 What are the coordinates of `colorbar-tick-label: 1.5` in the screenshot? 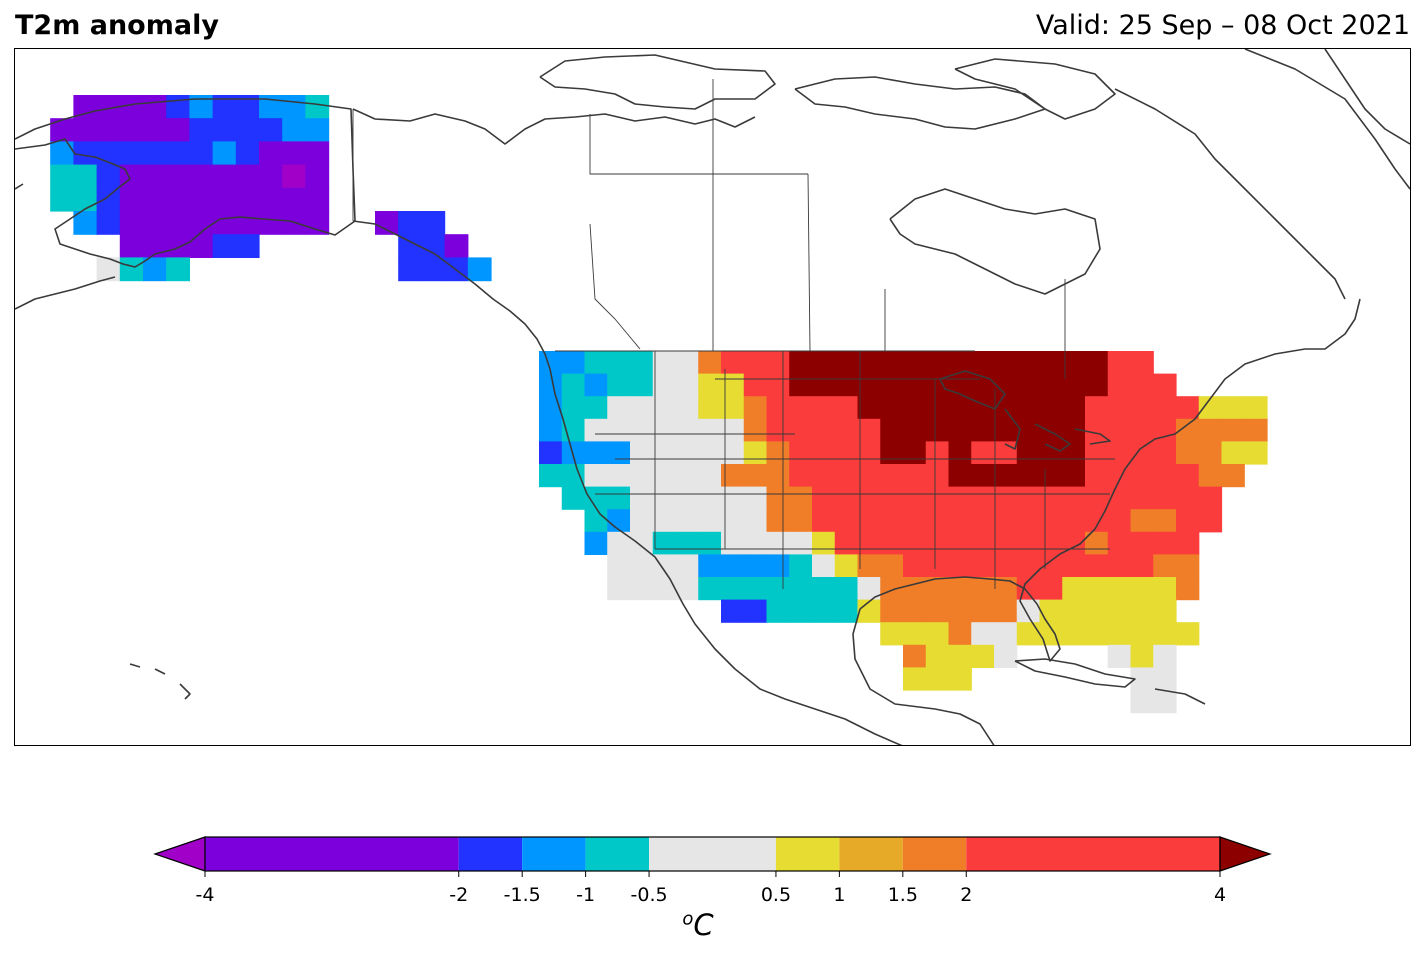 It's located at (902, 895).